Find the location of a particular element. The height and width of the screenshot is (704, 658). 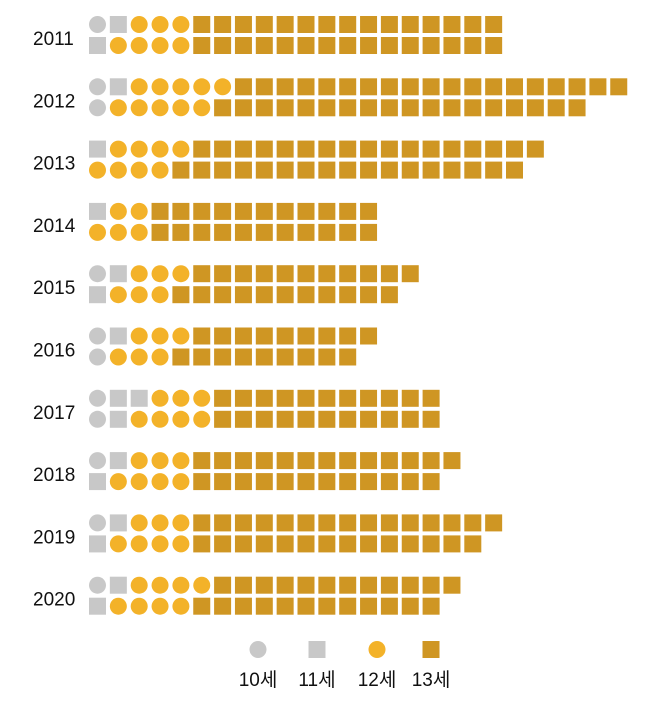

year-row-2019: 2019 is located at coordinates (268, 533).